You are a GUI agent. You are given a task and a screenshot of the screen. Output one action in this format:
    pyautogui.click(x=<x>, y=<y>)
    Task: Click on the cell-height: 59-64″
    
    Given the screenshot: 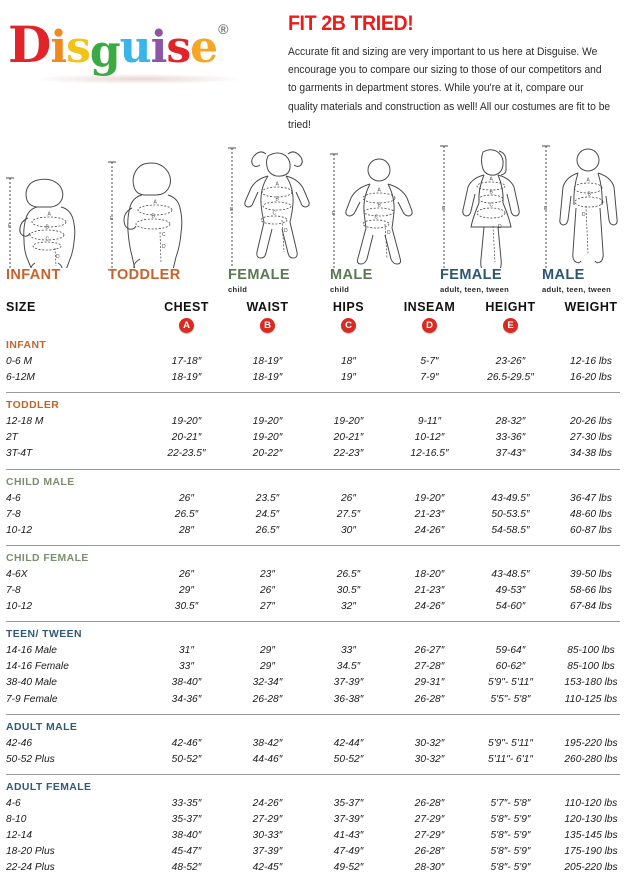 What is the action you would take?
    pyautogui.click(x=510, y=651)
    